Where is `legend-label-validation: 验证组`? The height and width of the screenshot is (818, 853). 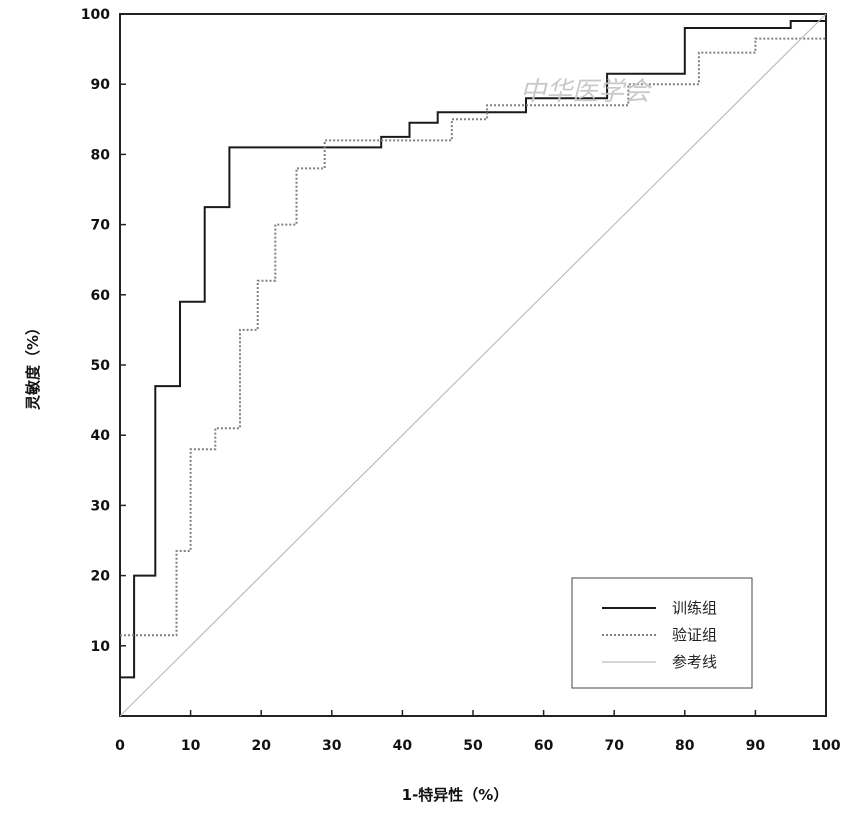 legend-label-validation: 验证组 is located at coordinates (694, 635).